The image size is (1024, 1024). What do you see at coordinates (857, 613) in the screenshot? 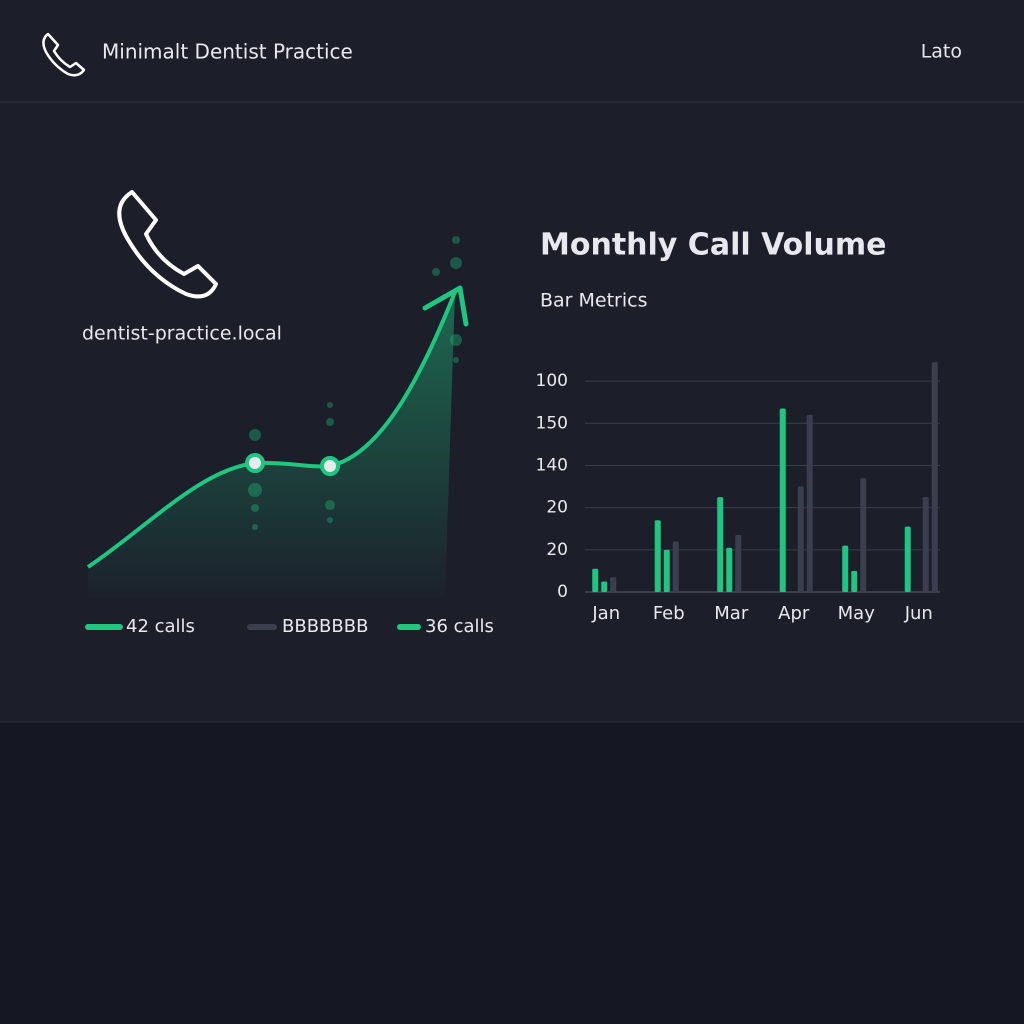
I see `x-tick-label: May` at bounding box center [857, 613].